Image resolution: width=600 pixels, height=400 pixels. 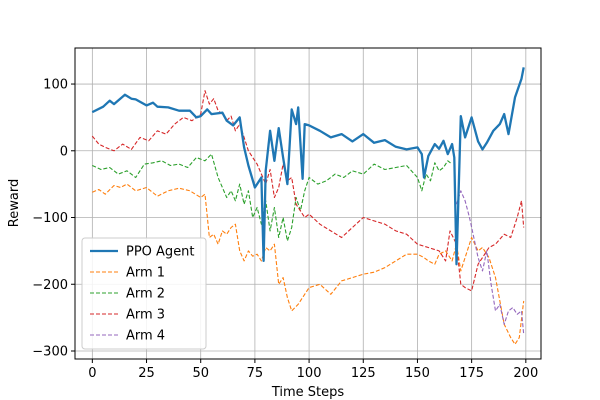 What do you see at coordinates (55, 85) in the screenshot?
I see `y-tick-label: 100` at bounding box center [55, 85].